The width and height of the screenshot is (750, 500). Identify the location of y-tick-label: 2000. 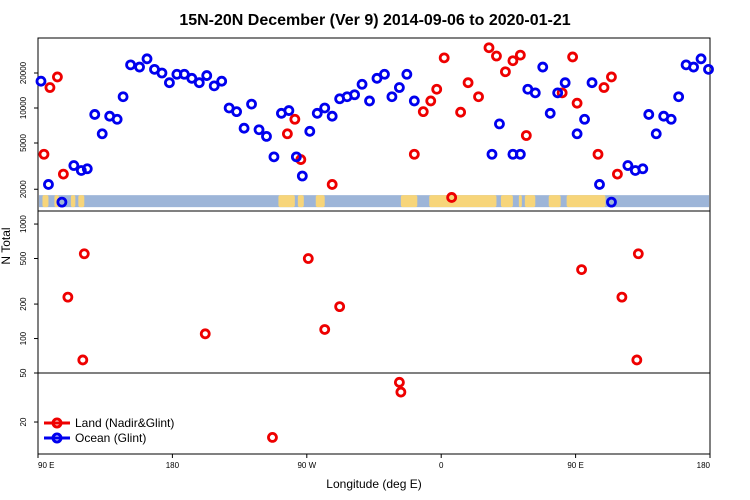
(23, 189).